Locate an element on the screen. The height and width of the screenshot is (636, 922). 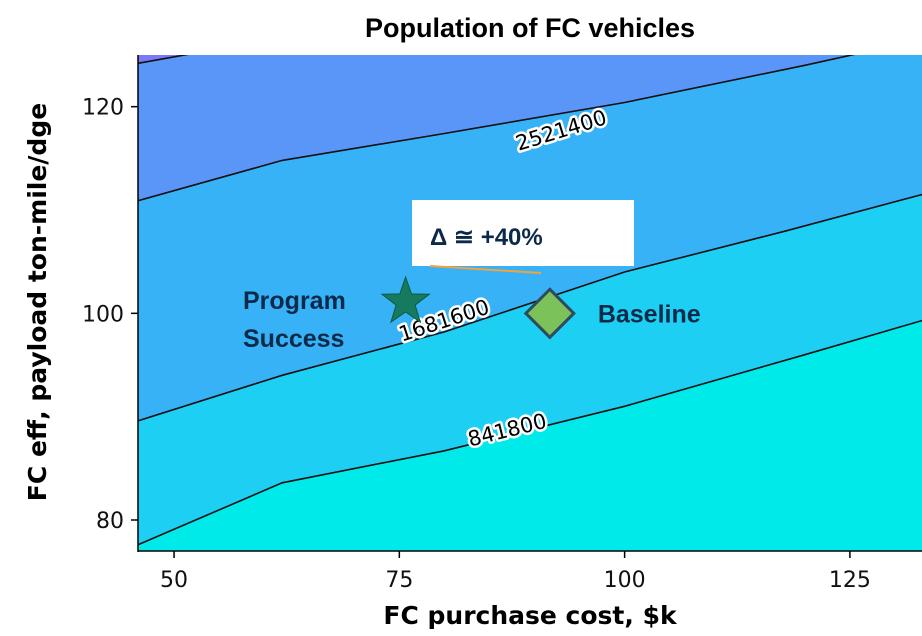
markers: Program Success Baseline is located at coordinates (472, 314).